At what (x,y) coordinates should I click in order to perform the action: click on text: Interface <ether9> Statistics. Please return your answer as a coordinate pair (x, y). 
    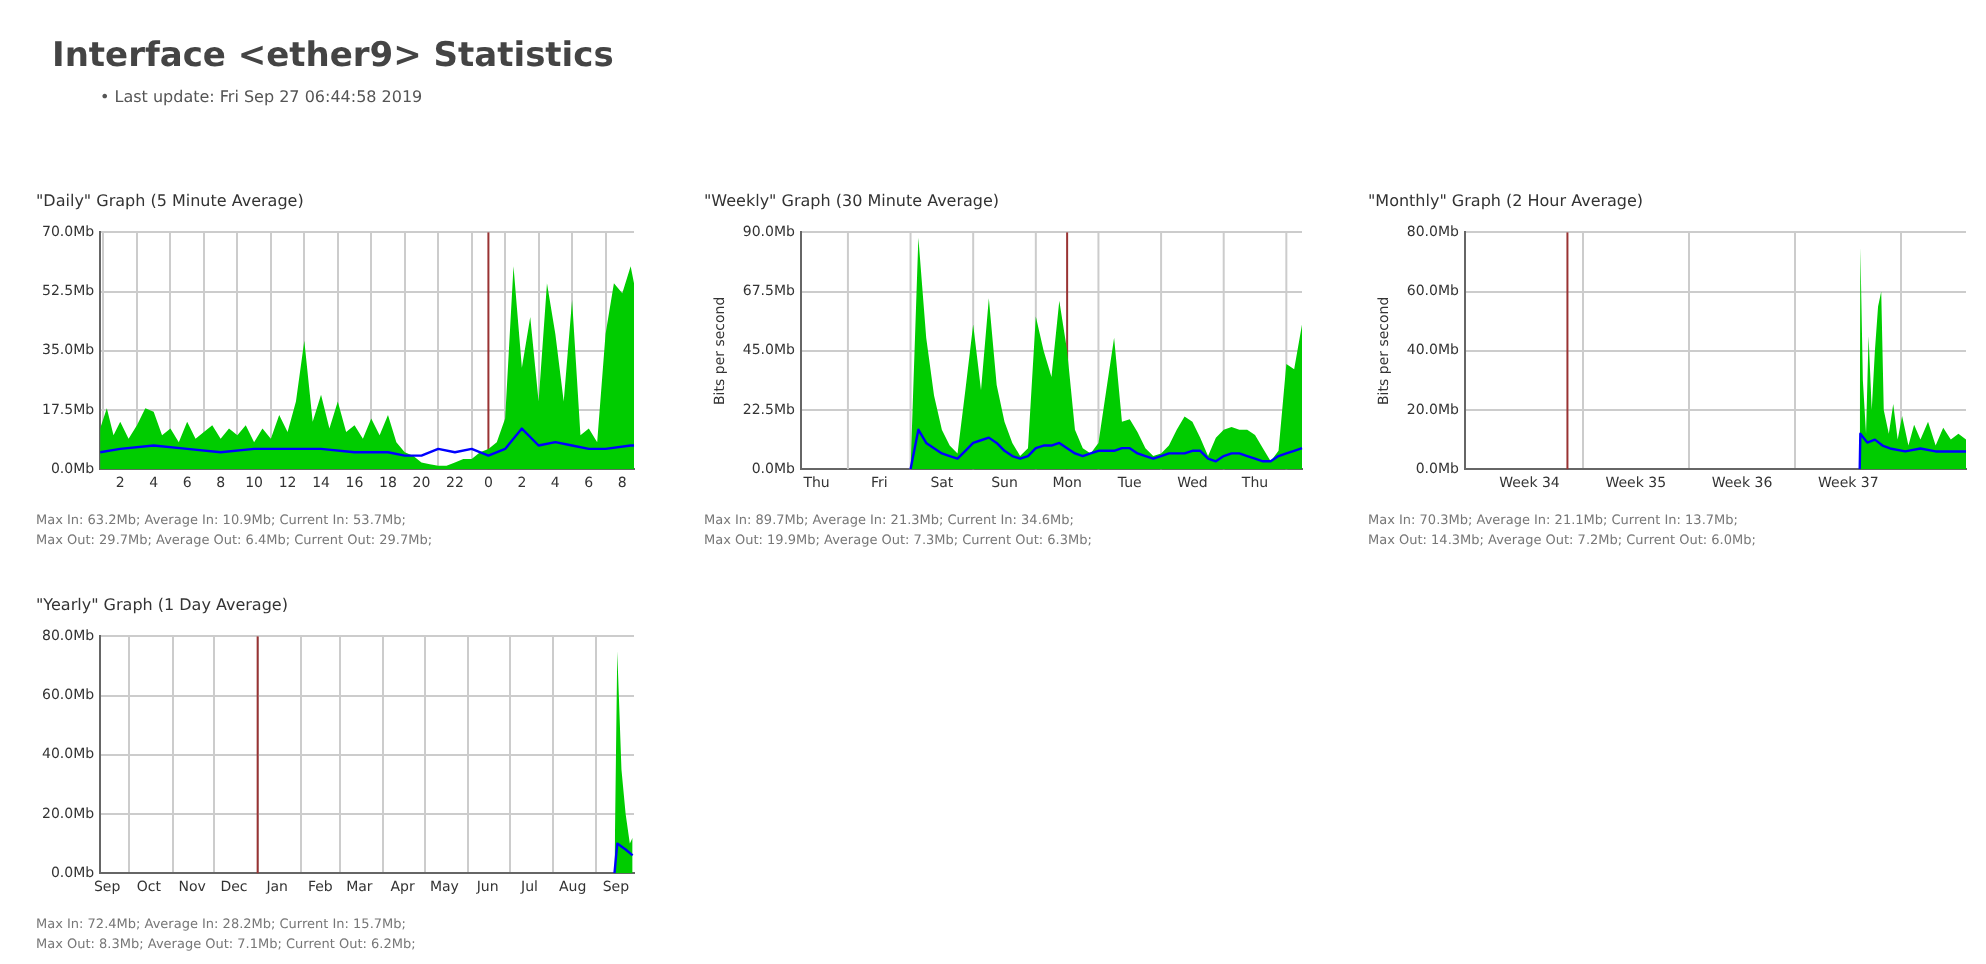
    Looking at the image, I should click on (333, 56).